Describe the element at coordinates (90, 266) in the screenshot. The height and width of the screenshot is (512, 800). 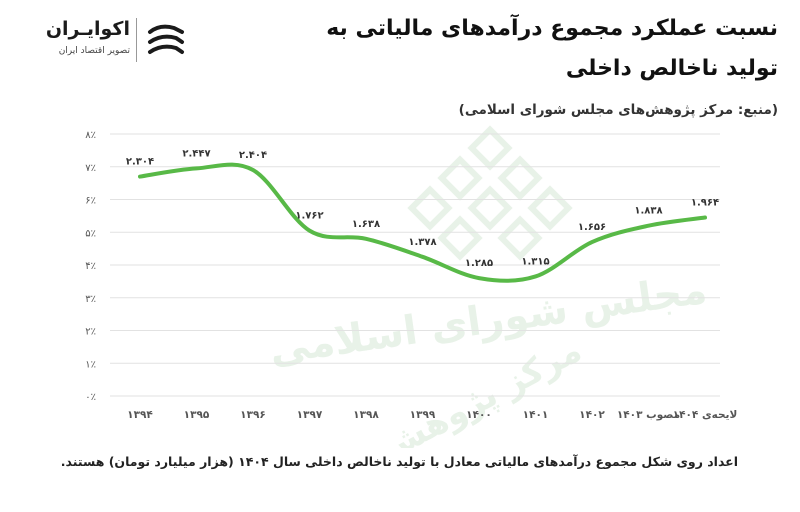
I see `y-tick-label: ۴٪` at that location.